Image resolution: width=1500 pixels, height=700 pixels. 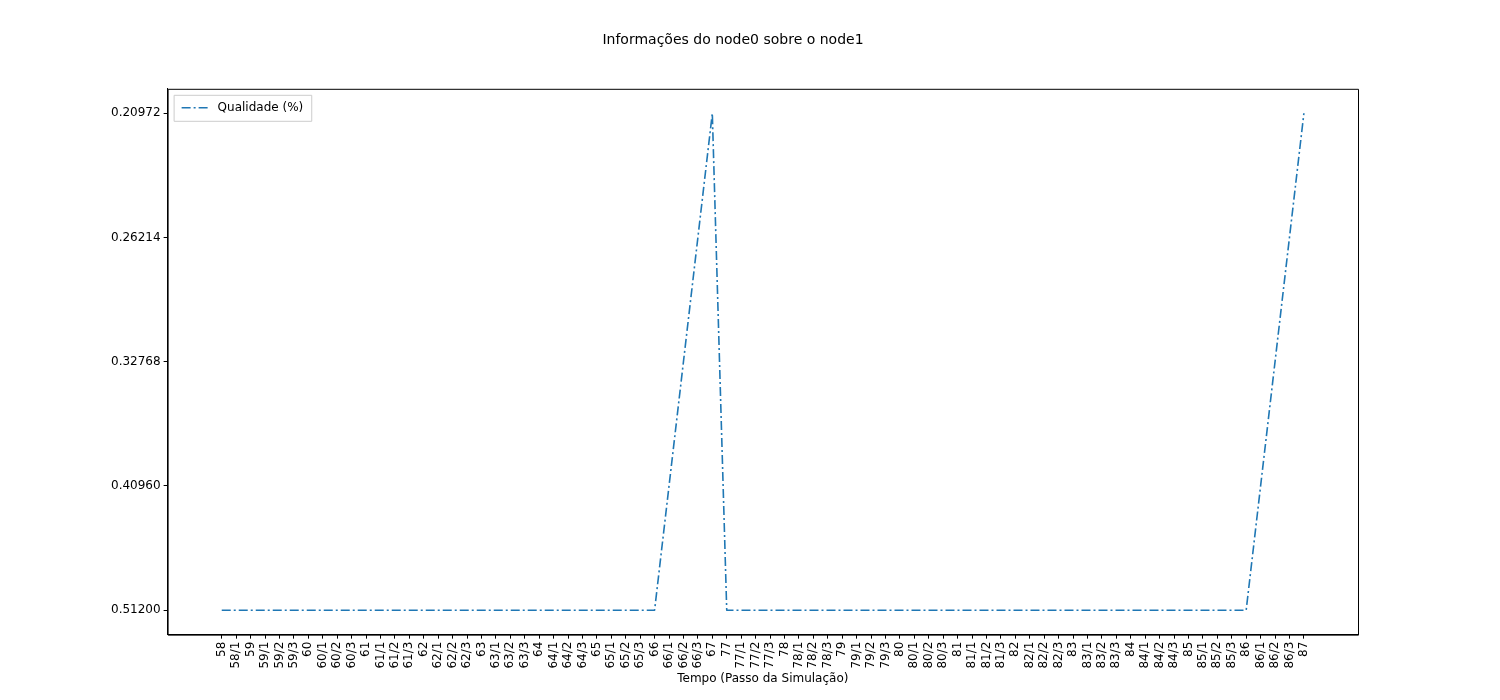 What do you see at coordinates (422, 649) in the screenshot?
I see `x-tick-label: 62` at bounding box center [422, 649].